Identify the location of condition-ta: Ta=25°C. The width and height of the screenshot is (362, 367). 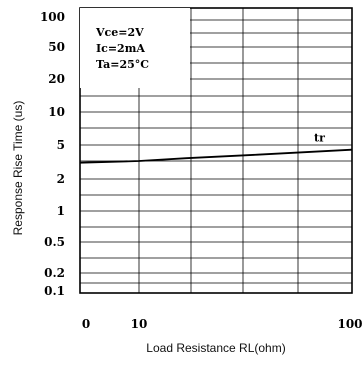
(122, 64).